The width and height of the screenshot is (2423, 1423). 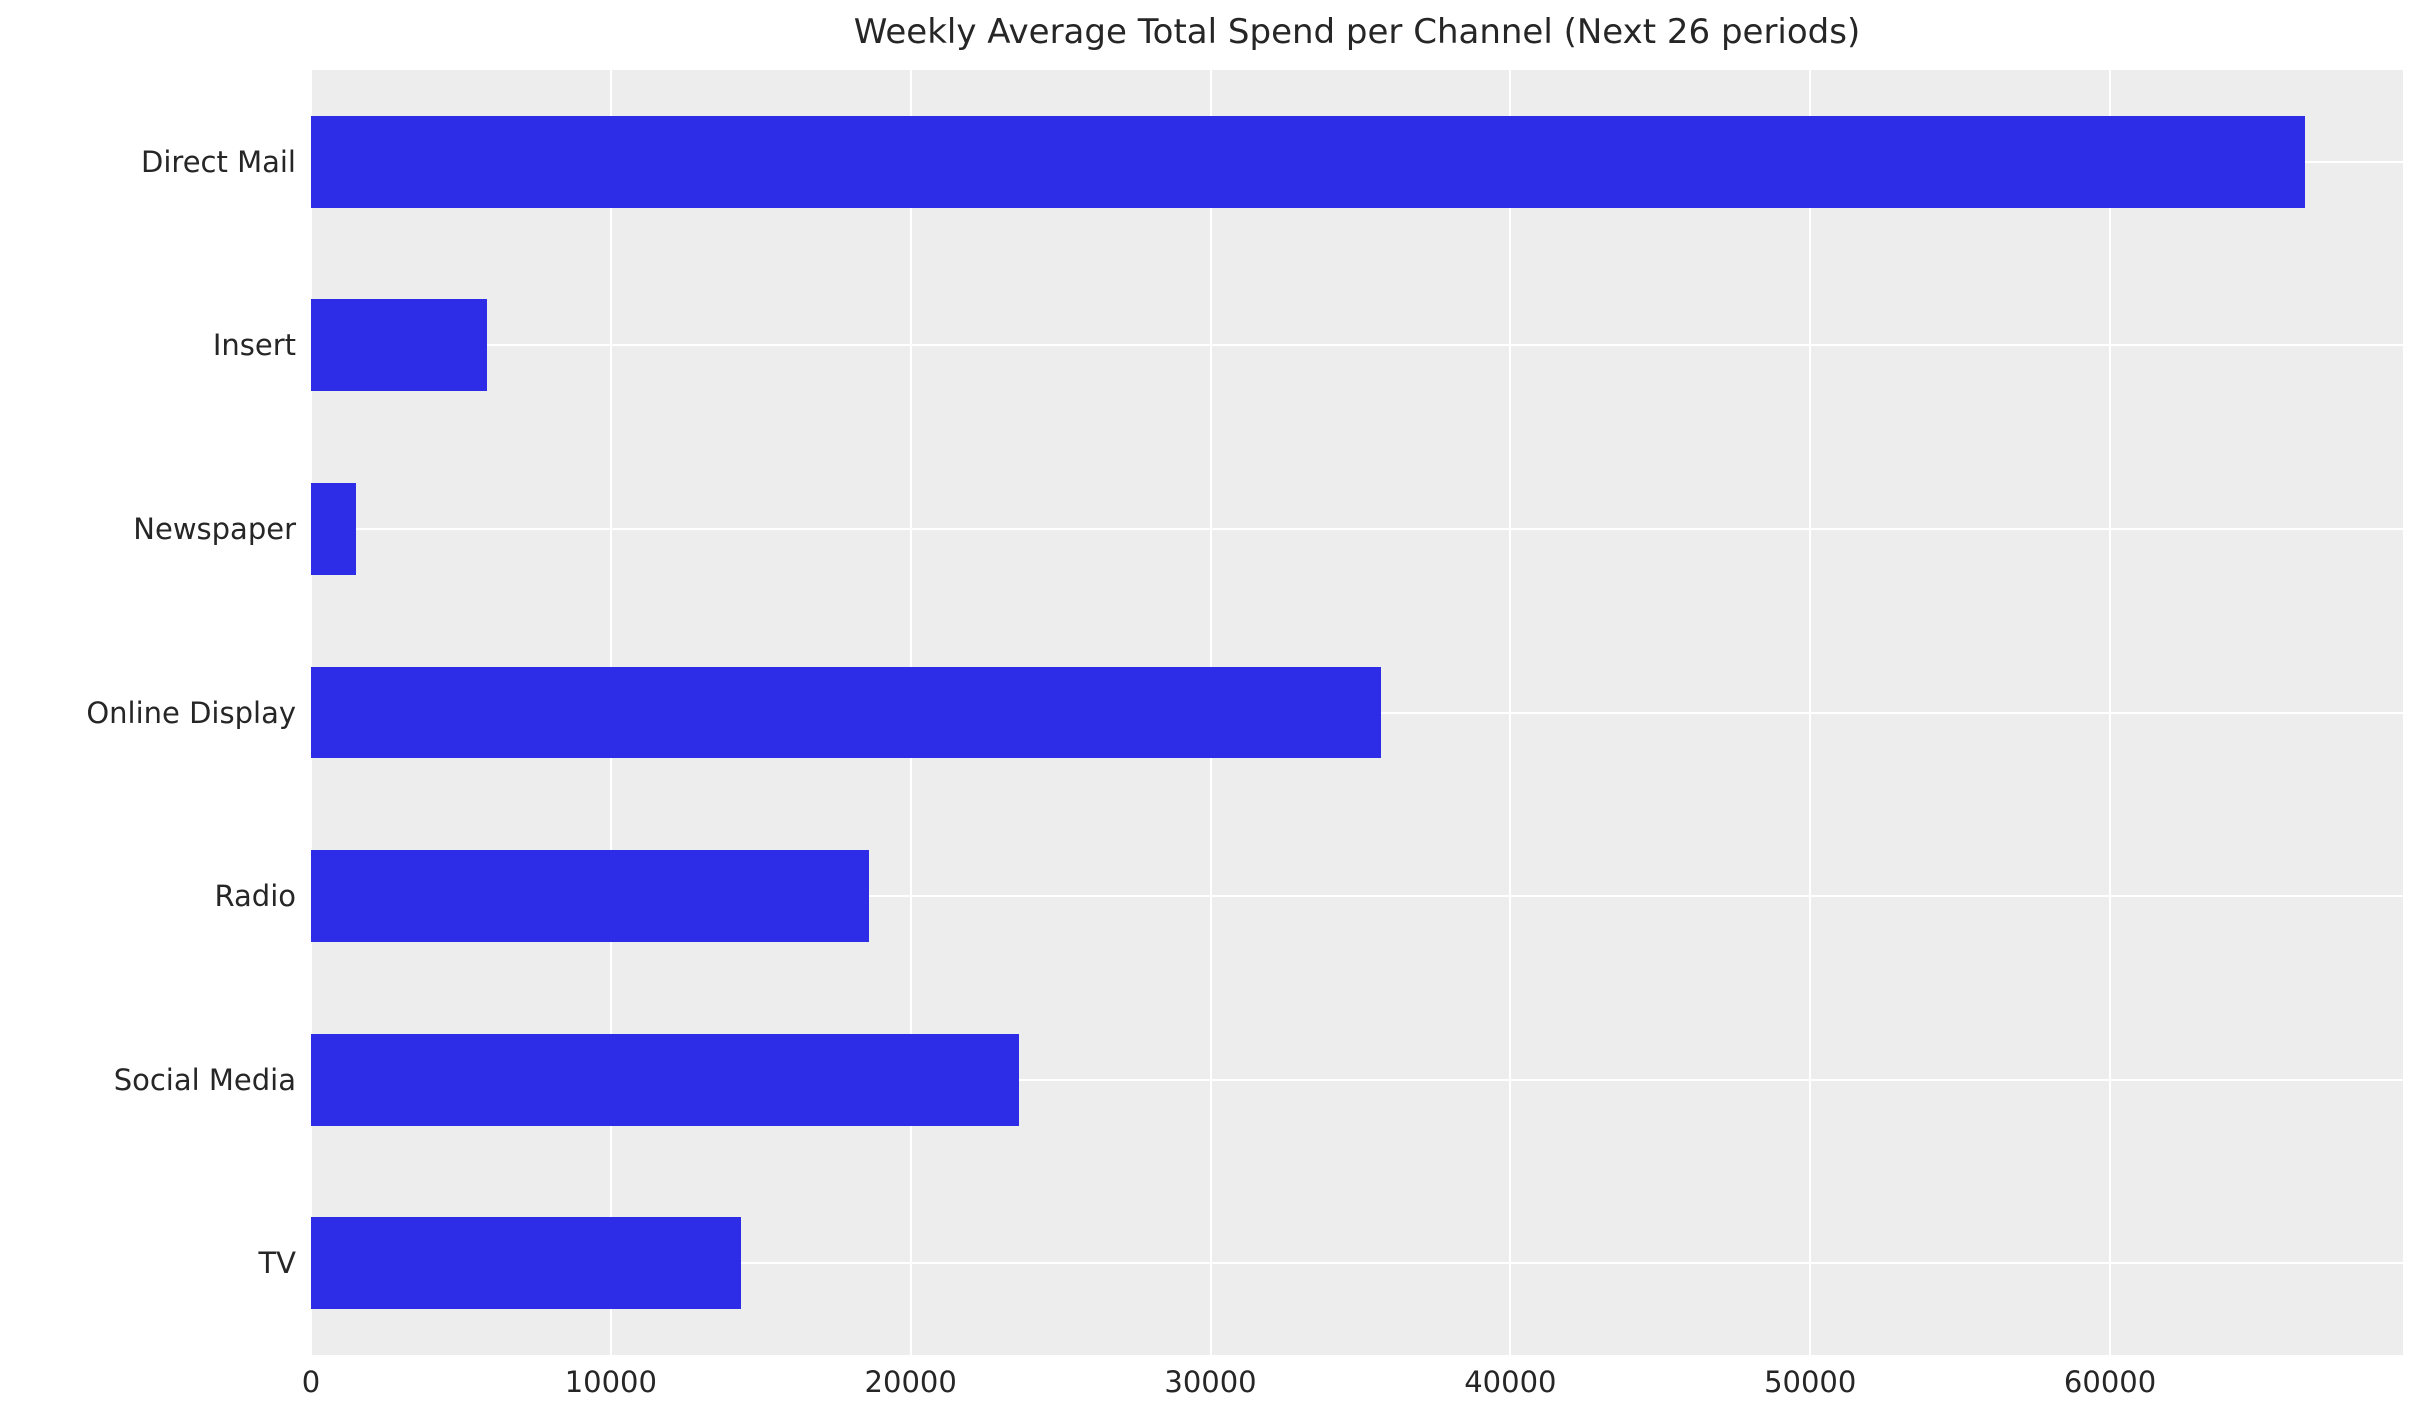 What do you see at coordinates (191, 712) in the screenshot?
I see `y-tick-label-online-display: Online Display` at bounding box center [191, 712].